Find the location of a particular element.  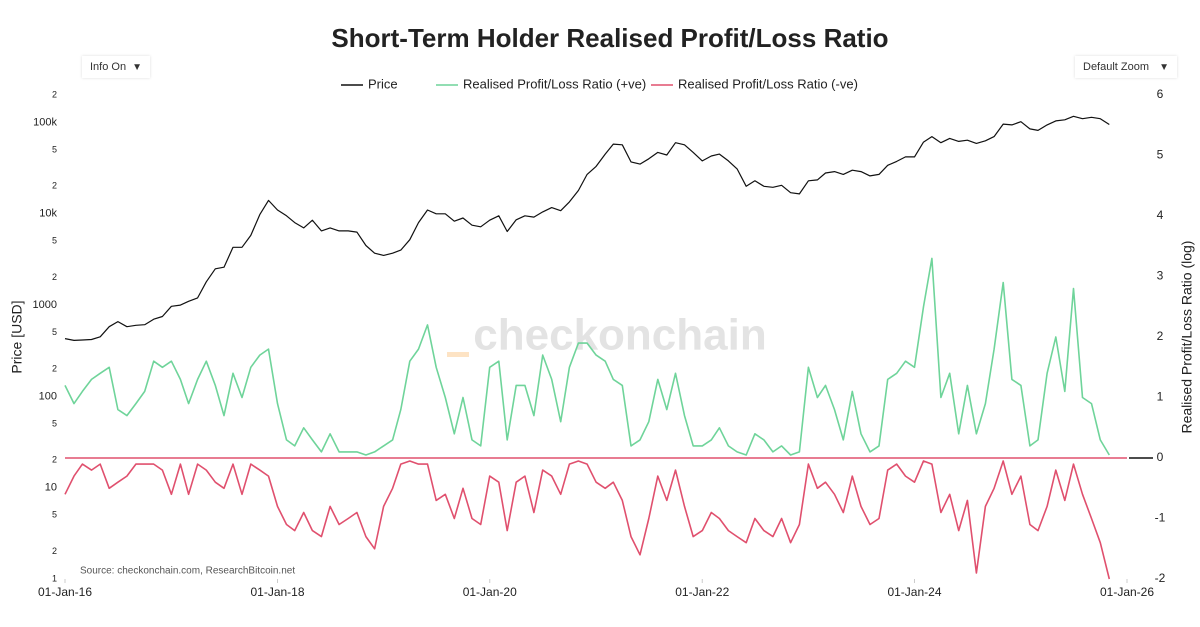

y-axis-label: Price [USD] is located at coordinates (17, 336).